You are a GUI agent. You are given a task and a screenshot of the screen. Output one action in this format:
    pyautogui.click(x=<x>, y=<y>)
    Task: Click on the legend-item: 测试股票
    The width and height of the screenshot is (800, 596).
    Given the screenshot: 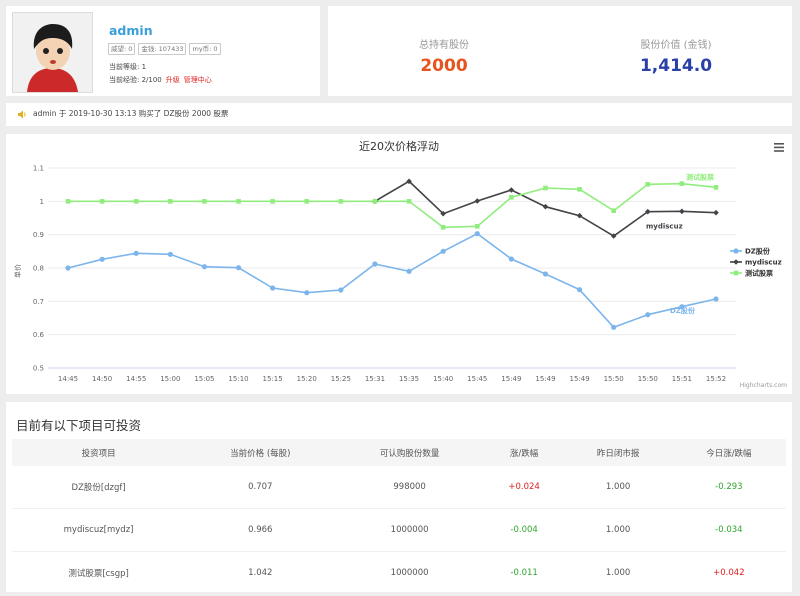 What is the action you would take?
    pyautogui.click(x=759, y=273)
    